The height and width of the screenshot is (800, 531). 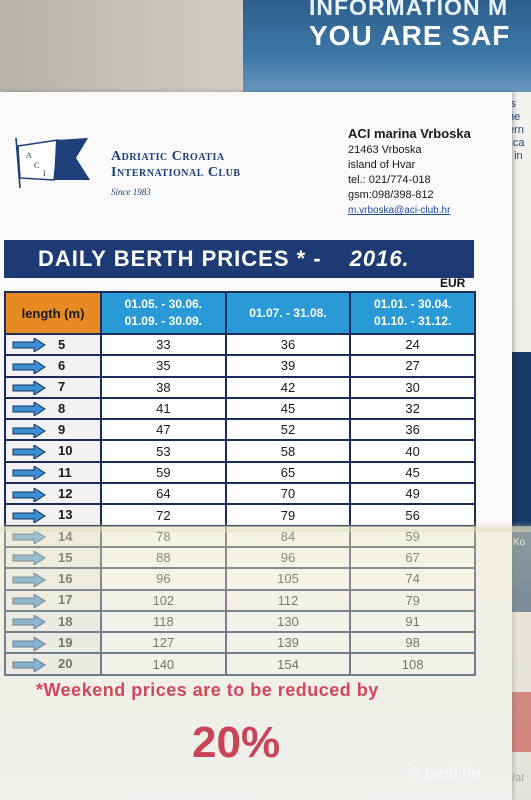 I want to click on club-name-line1: Adriatic Croatia, so click(x=168, y=156).